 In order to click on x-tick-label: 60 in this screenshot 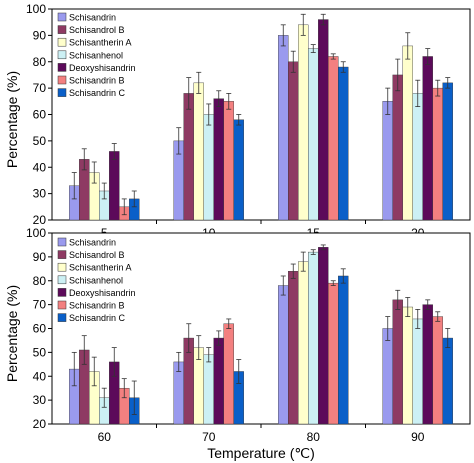, I will do `click(105, 437)`.